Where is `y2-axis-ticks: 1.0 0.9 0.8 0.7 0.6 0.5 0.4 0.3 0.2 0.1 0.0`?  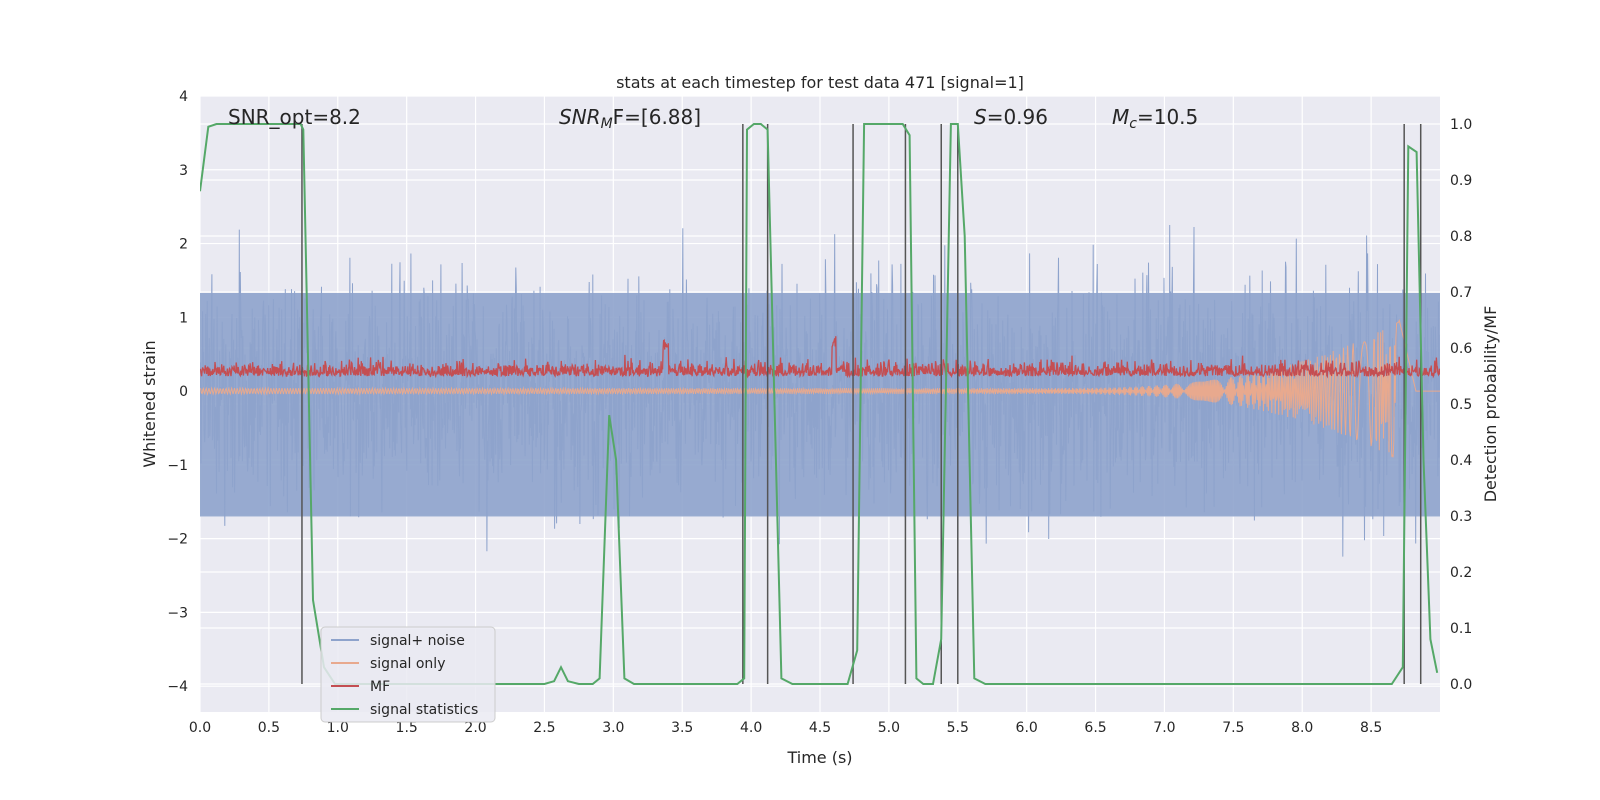
y2-axis-ticks: 1.0 0.9 0.8 0.7 0.6 0.5 0.4 0.3 0.2 0.1 0.0 is located at coordinates (1461, 405).